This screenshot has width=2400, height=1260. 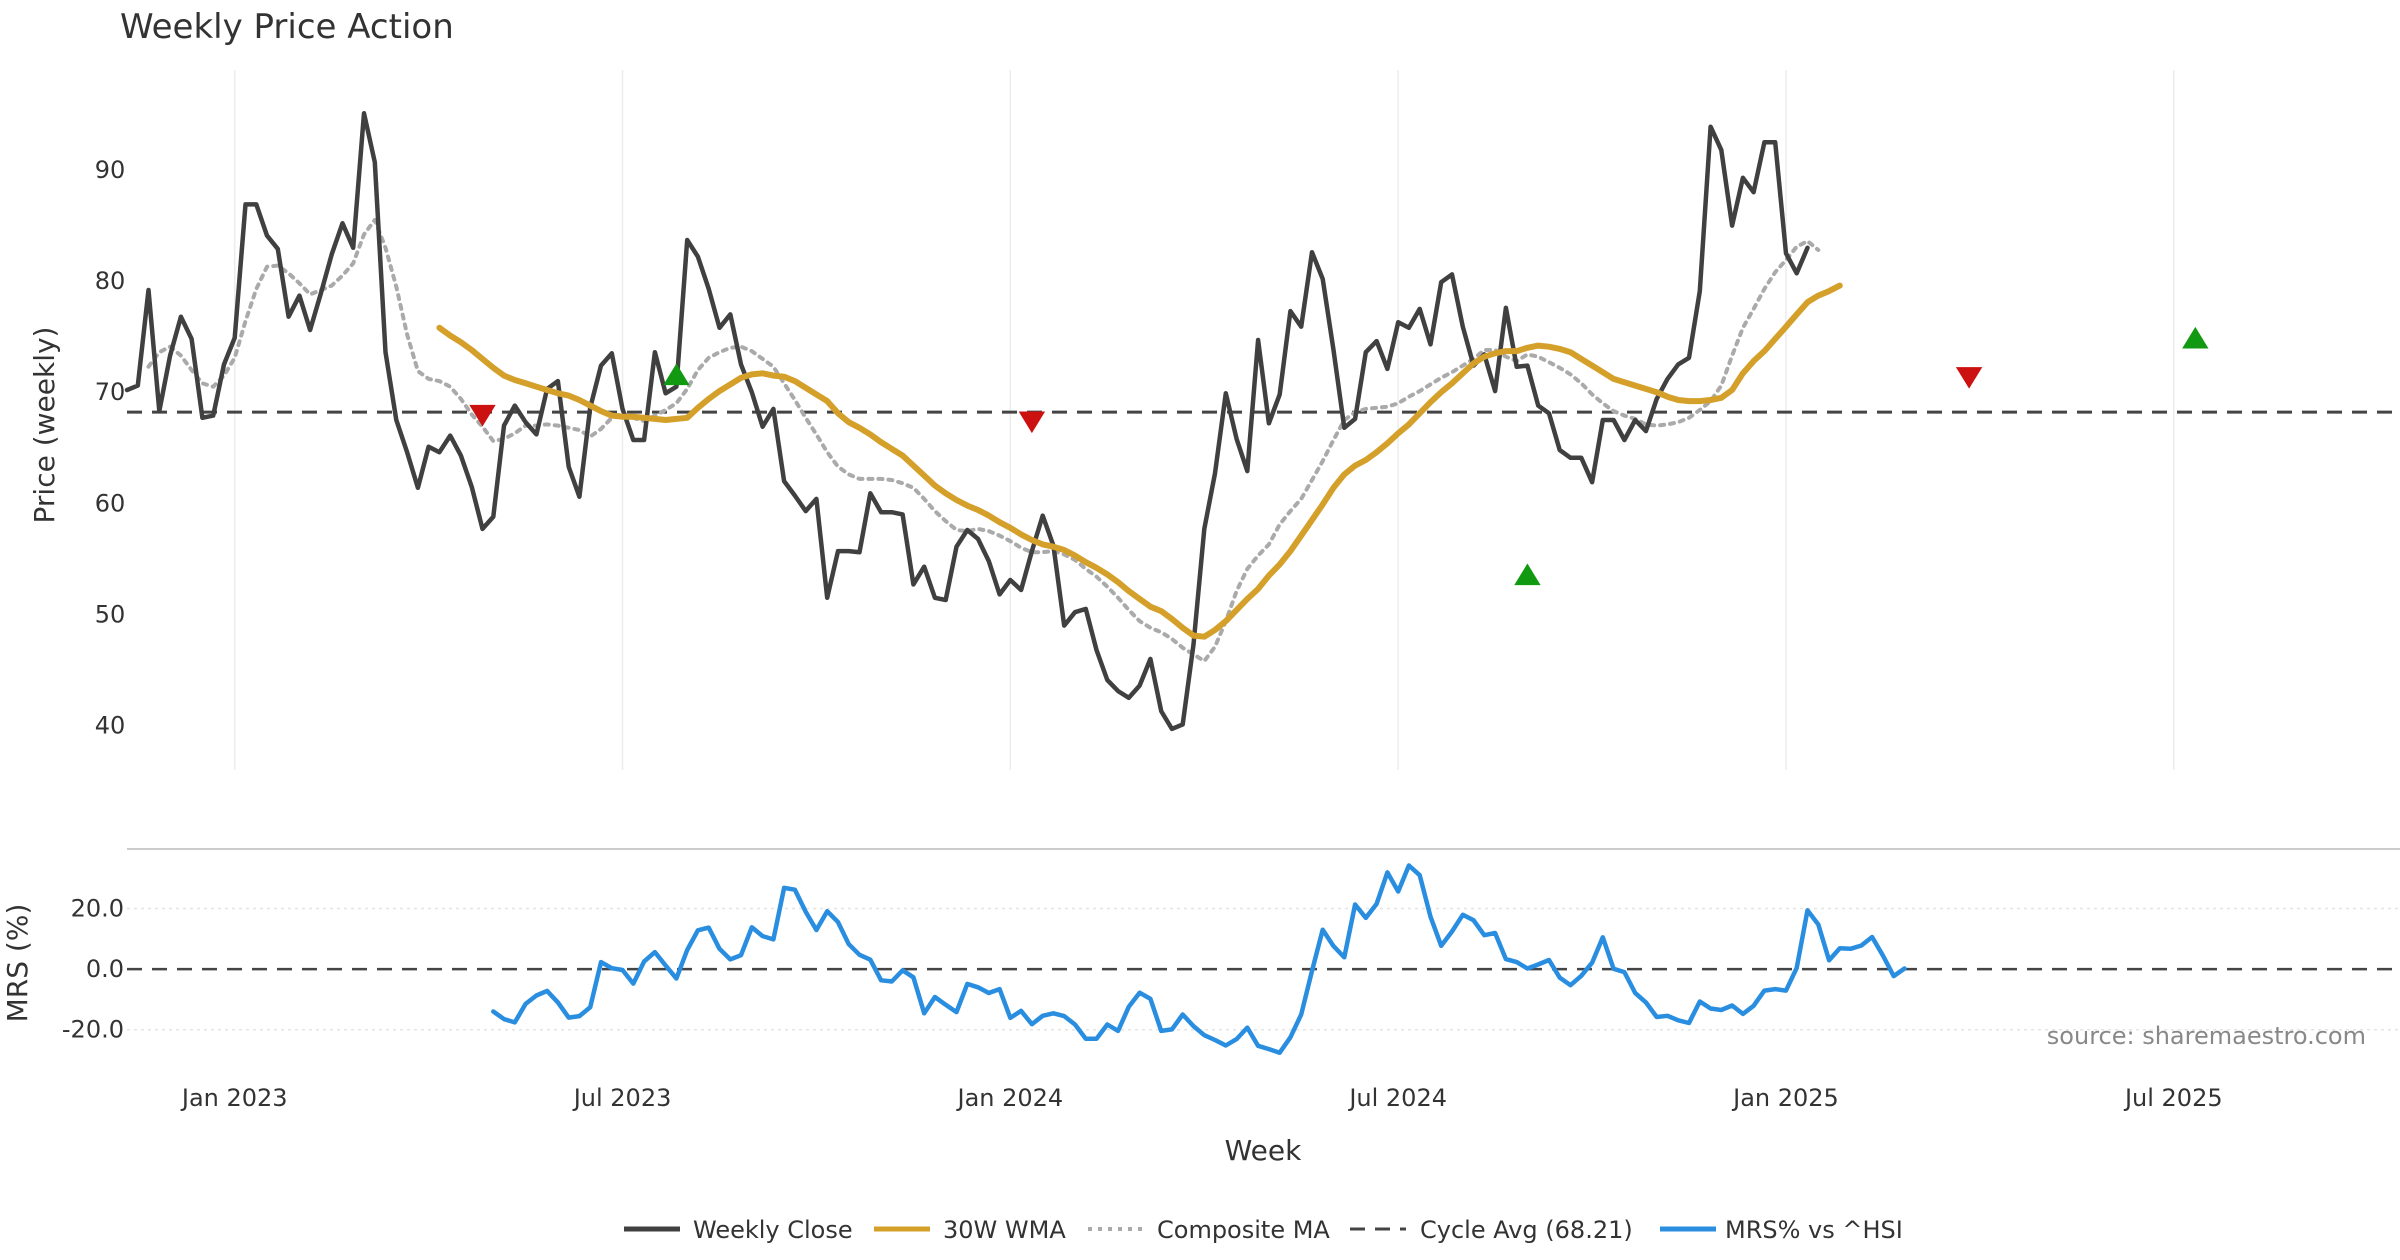 What do you see at coordinates (1199, 959) in the screenshot?
I see `mrs-line` at bounding box center [1199, 959].